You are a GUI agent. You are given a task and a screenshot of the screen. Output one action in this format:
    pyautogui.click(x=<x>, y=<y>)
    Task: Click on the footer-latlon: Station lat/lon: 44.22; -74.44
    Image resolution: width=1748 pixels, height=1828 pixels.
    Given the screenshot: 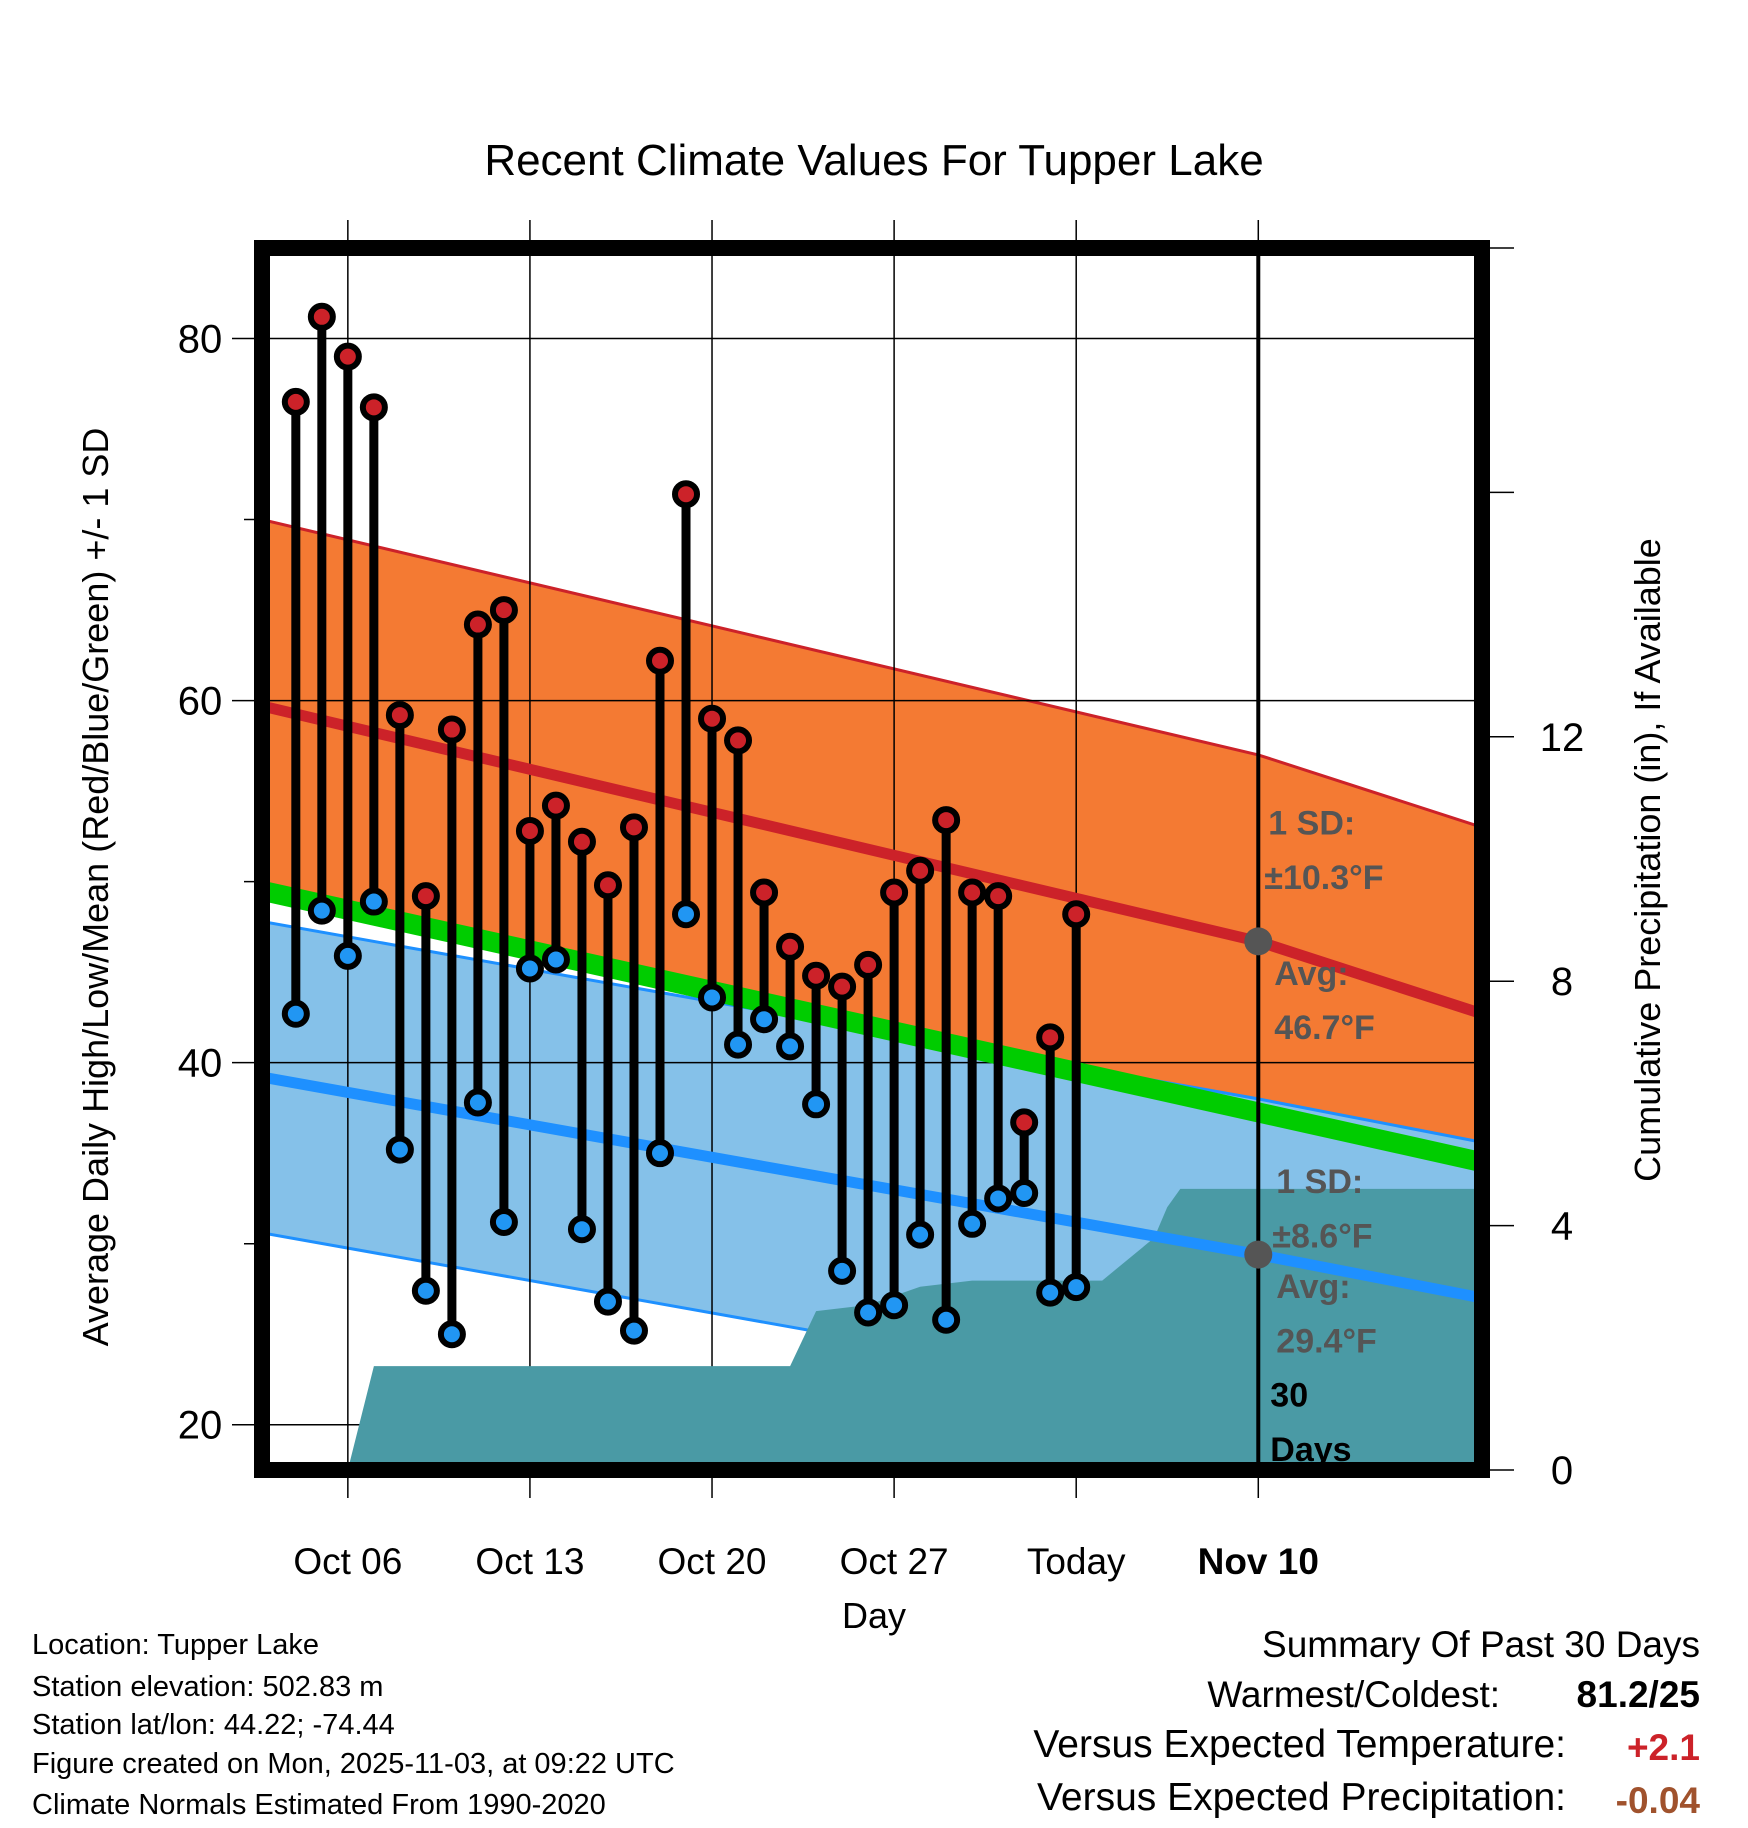 What is the action you would take?
    pyautogui.click(x=213, y=1725)
    